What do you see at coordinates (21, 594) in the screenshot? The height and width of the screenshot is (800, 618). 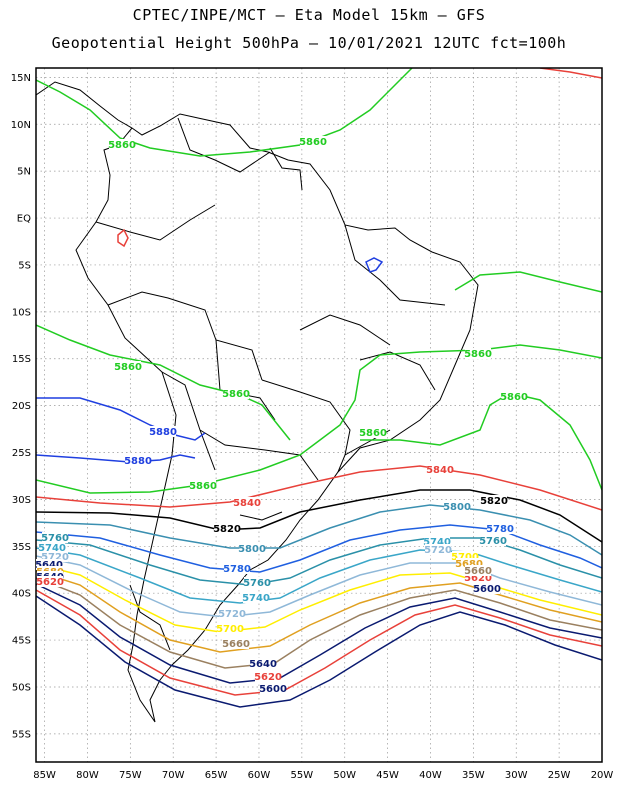 I see `lat-tick-label: 40S` at bounding box center [21, 594].